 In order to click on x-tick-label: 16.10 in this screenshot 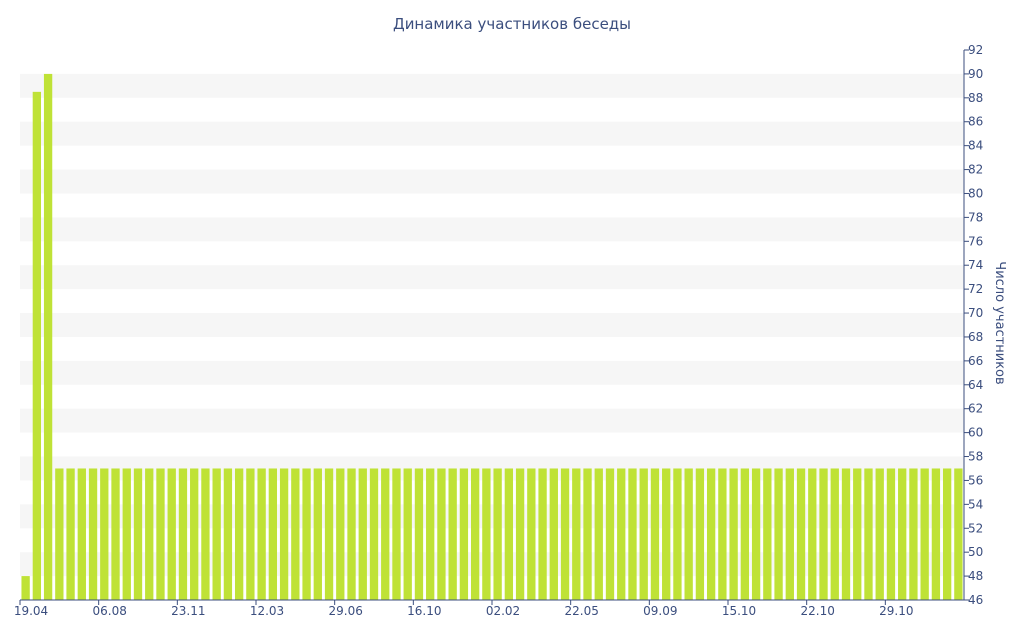, I will do `click(424, 611)`.